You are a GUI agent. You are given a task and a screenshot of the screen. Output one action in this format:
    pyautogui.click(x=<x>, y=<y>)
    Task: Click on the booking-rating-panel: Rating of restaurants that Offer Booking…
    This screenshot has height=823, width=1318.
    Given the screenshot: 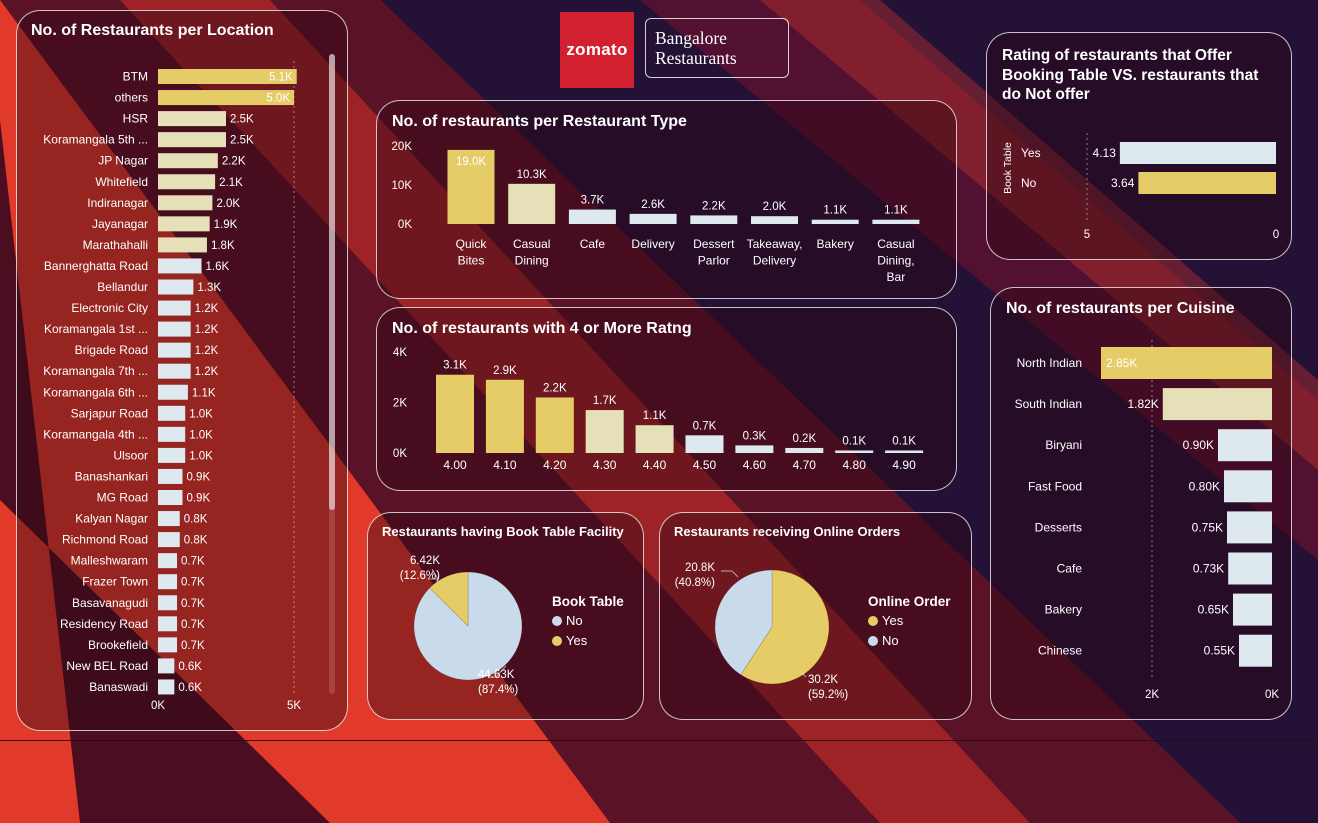 What is the action you would take?
    pyautogui.click(x=1139, y=146)
    